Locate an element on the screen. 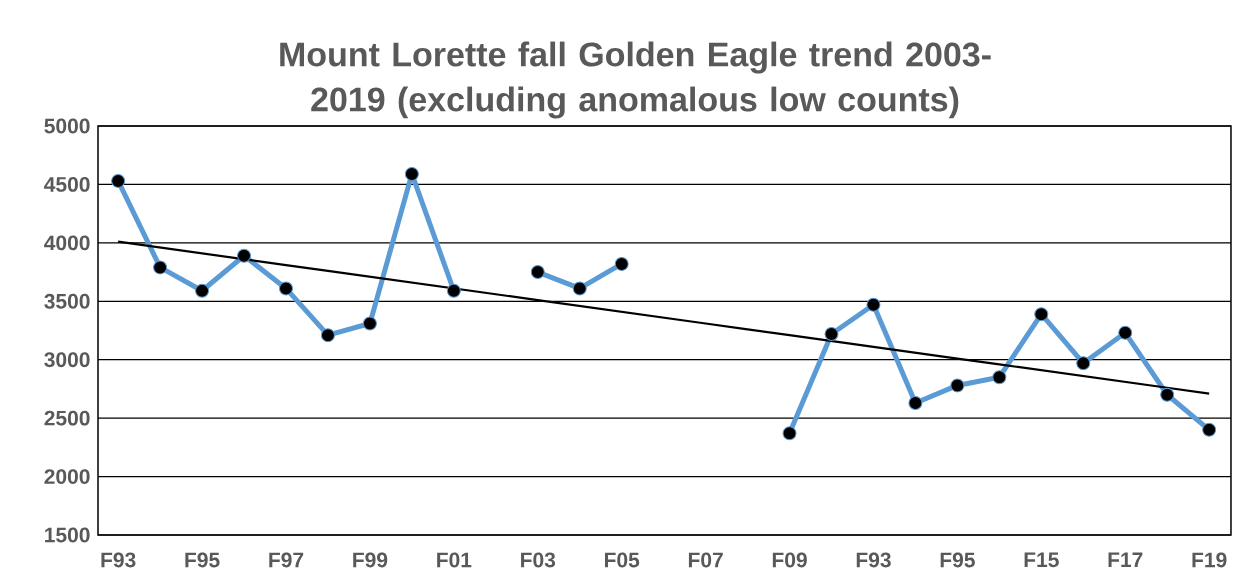 The image size is (1254, 579). x-tick-label: F99 is located at coordinates (370, 560).